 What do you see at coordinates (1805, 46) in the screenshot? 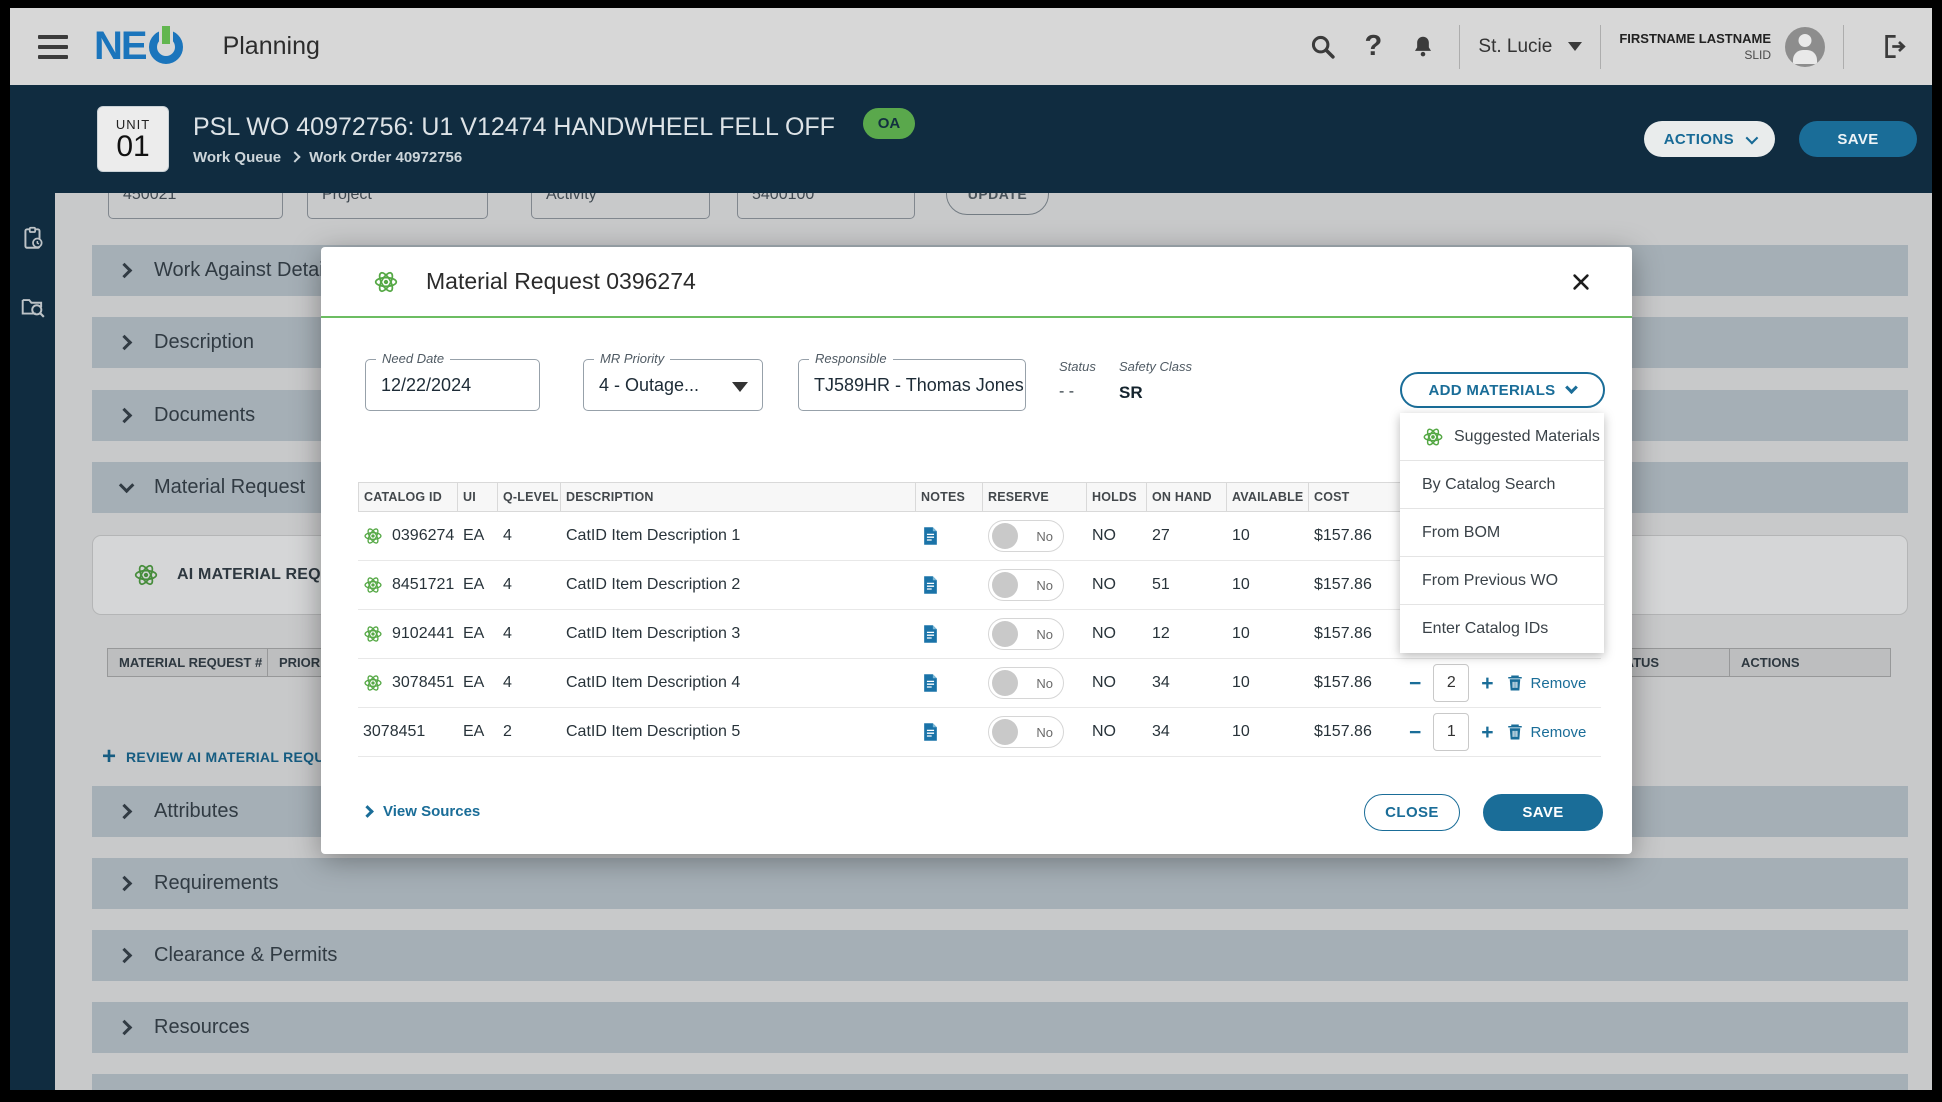
I see `avatar-icon` at bounding box center [1805, 46].